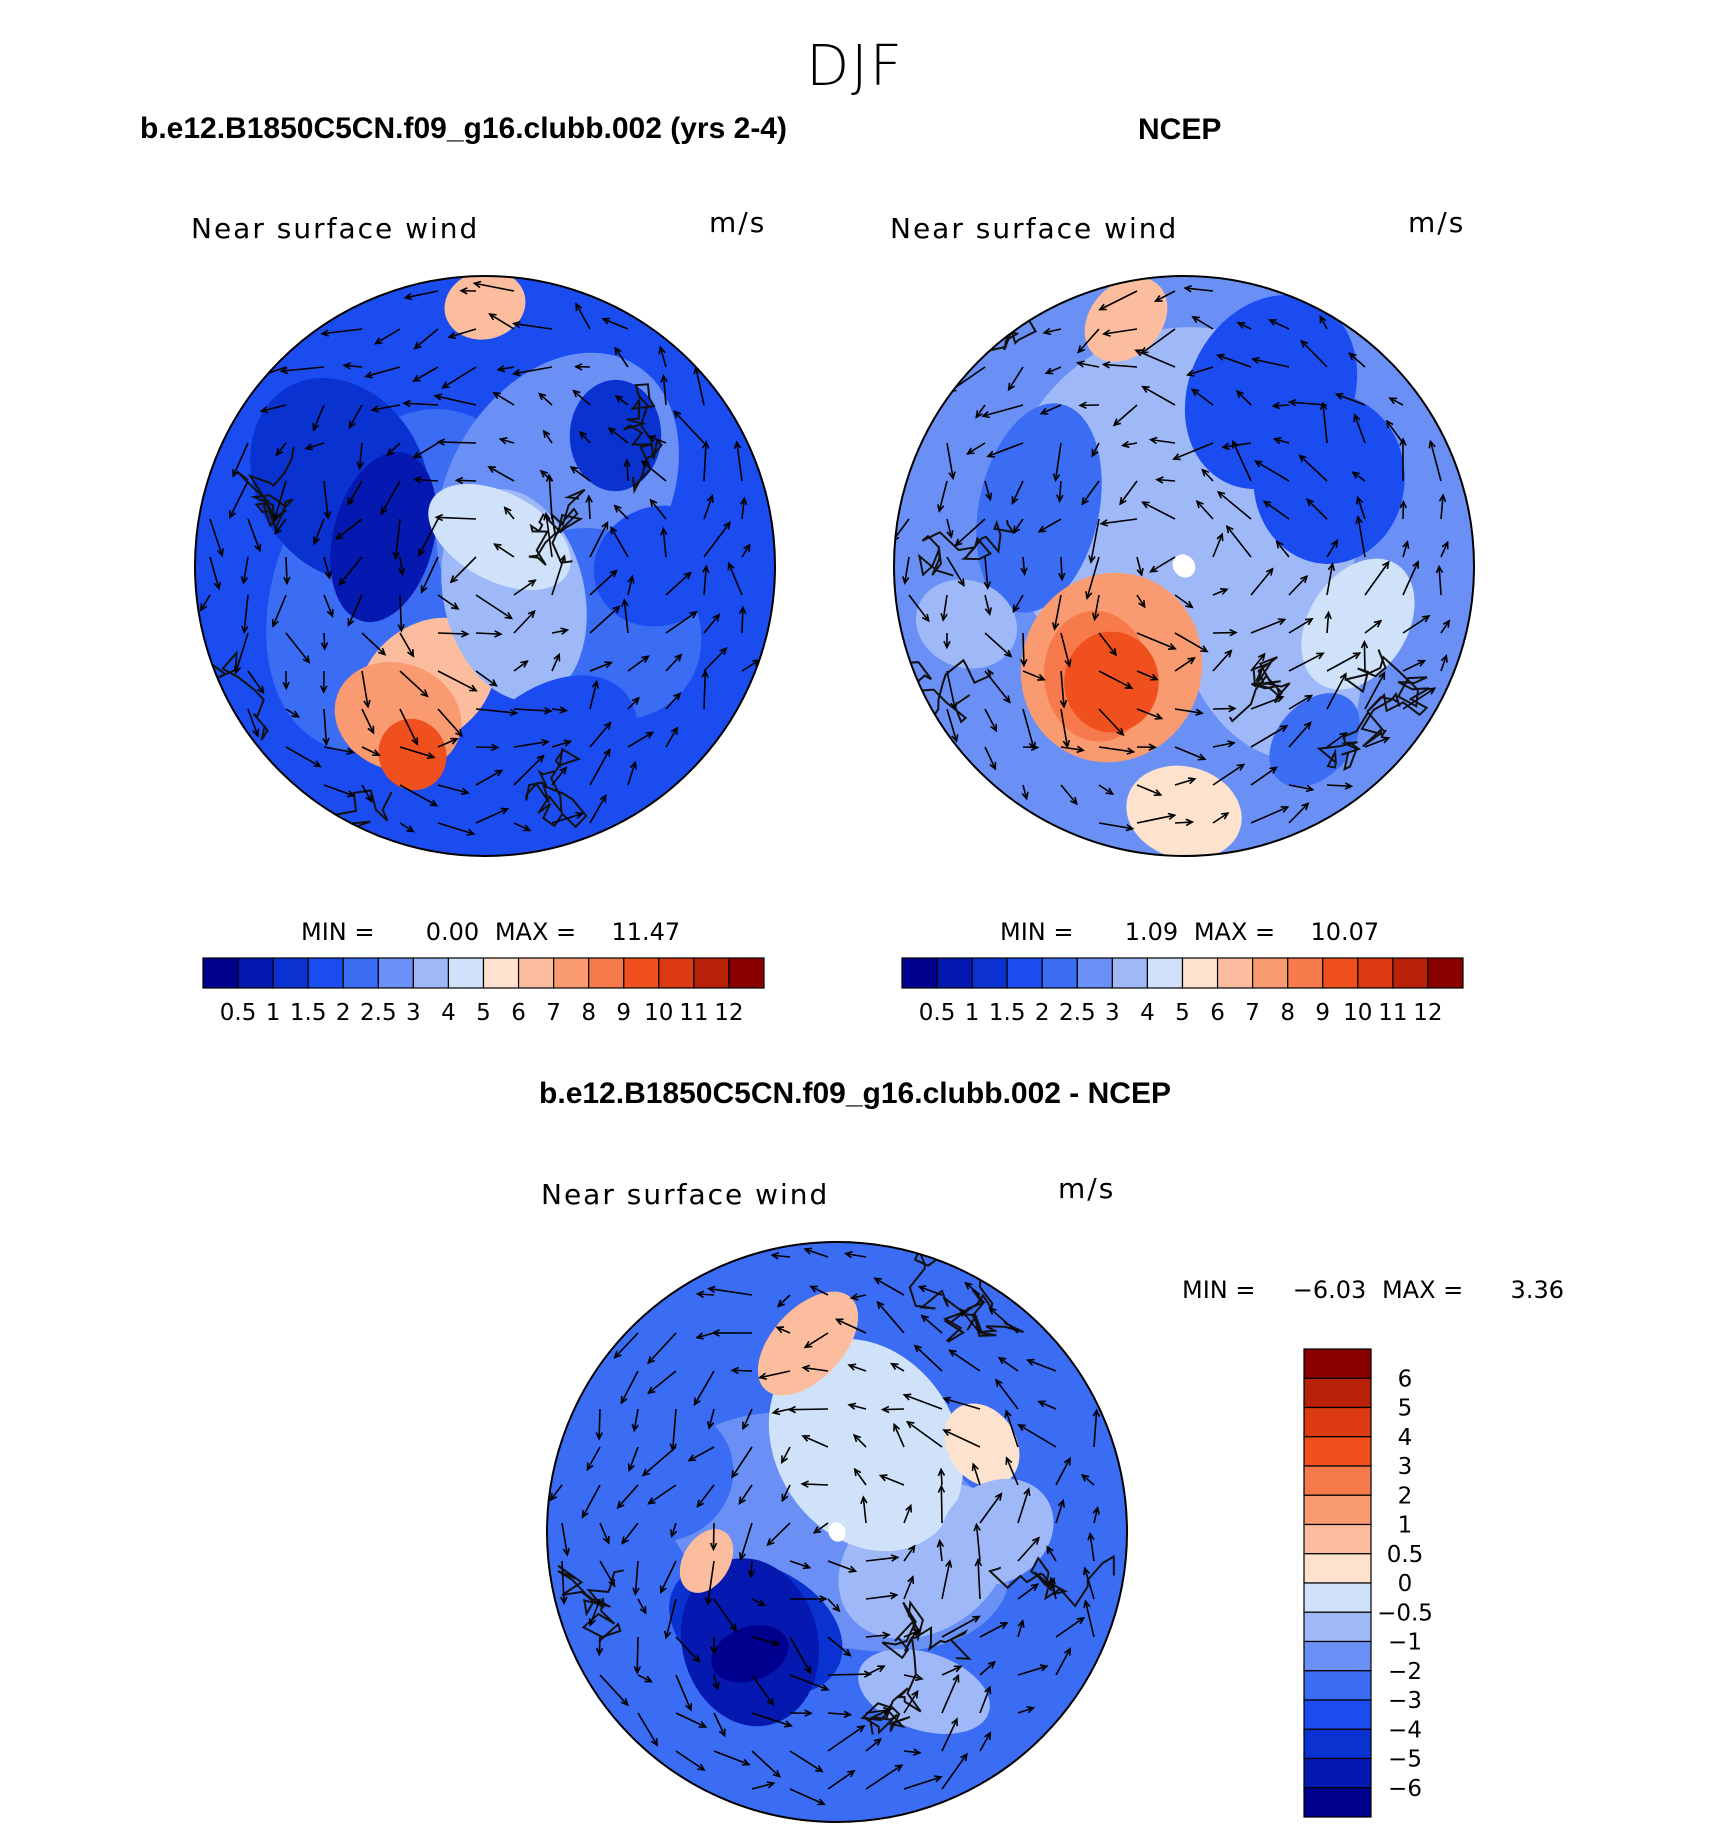 This screenshot has height=1826, width=1710. I want to click on panel-2-minmax: MIN = 1.09 MAX = 10.07, so click(1189, 932).